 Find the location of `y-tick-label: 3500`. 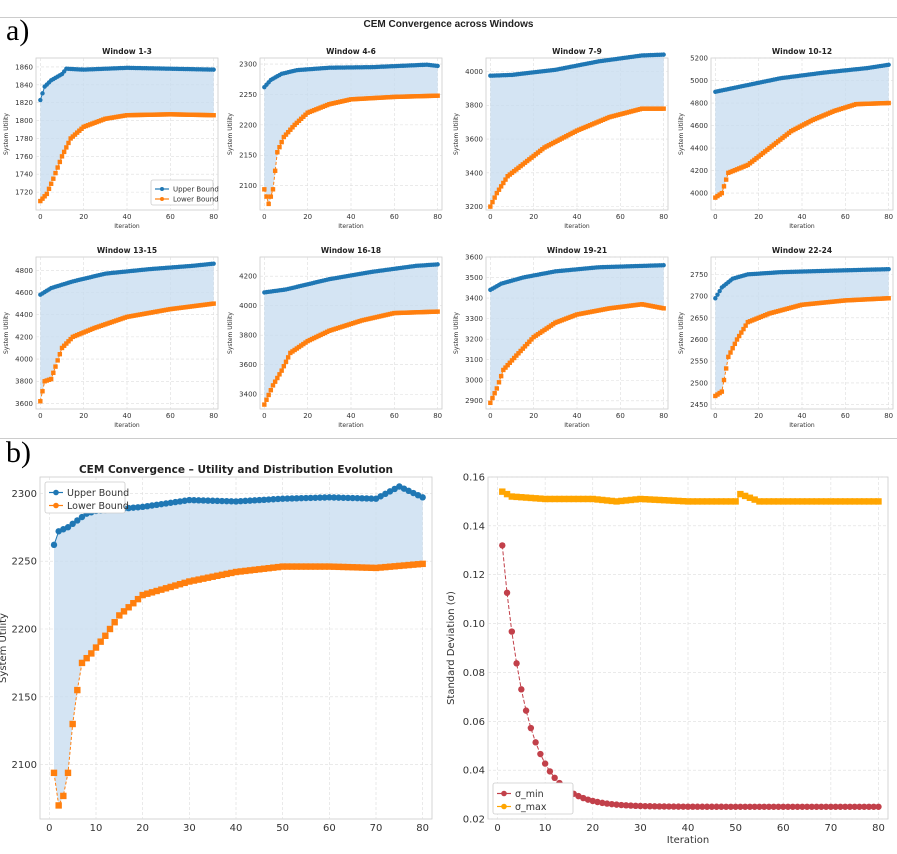

y-tick-label: 3500 is located at coordinates (474, 278).